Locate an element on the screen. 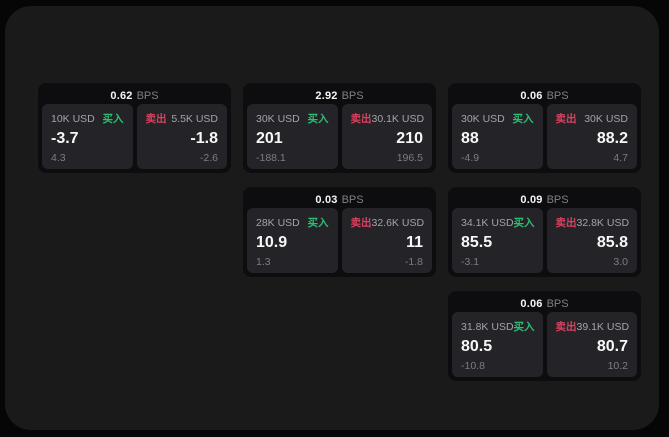 This screenshot has width=669, height=437. sell-secondary-value: -1.8 is located at coordinates (413, 261).